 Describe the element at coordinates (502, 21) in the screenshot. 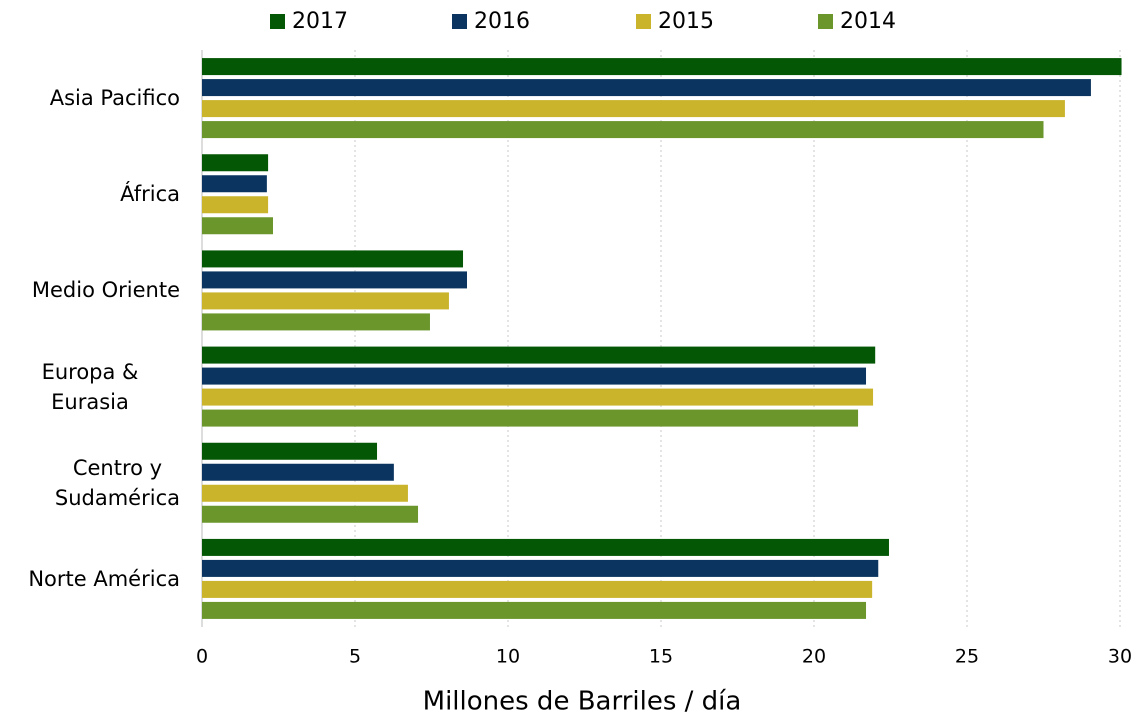

I see `legend-label: 2016` at that location.